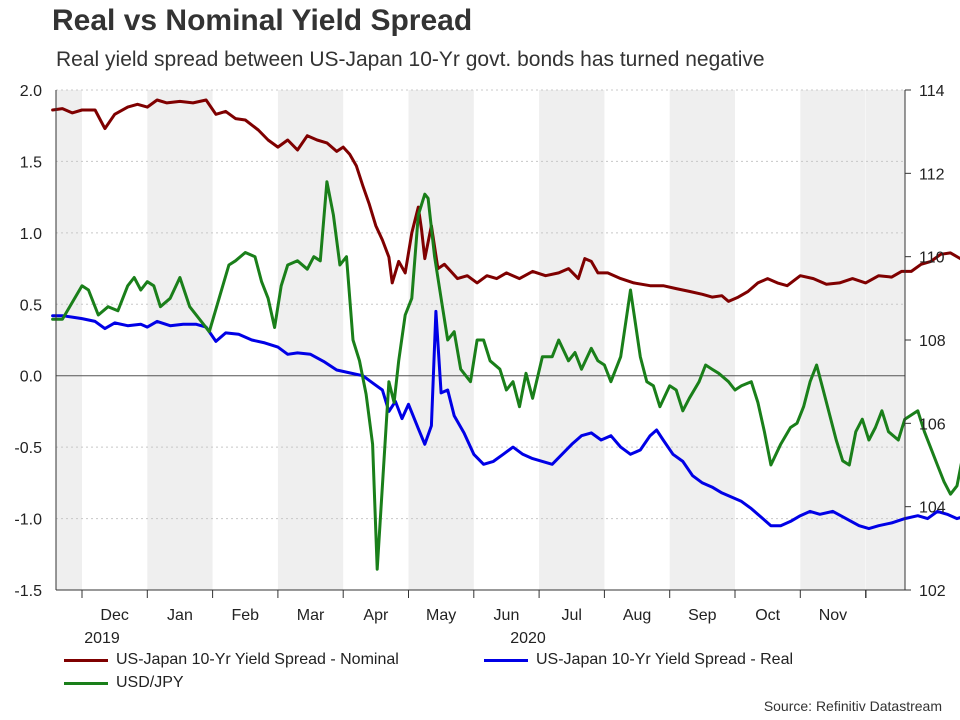 This screenshot has width=960, height=720. Describe the element at coordinates (665, 659) in the screenshot. I see `legend-label-real: US-Japan 10-Yr Yield Spread - Real` at that location.